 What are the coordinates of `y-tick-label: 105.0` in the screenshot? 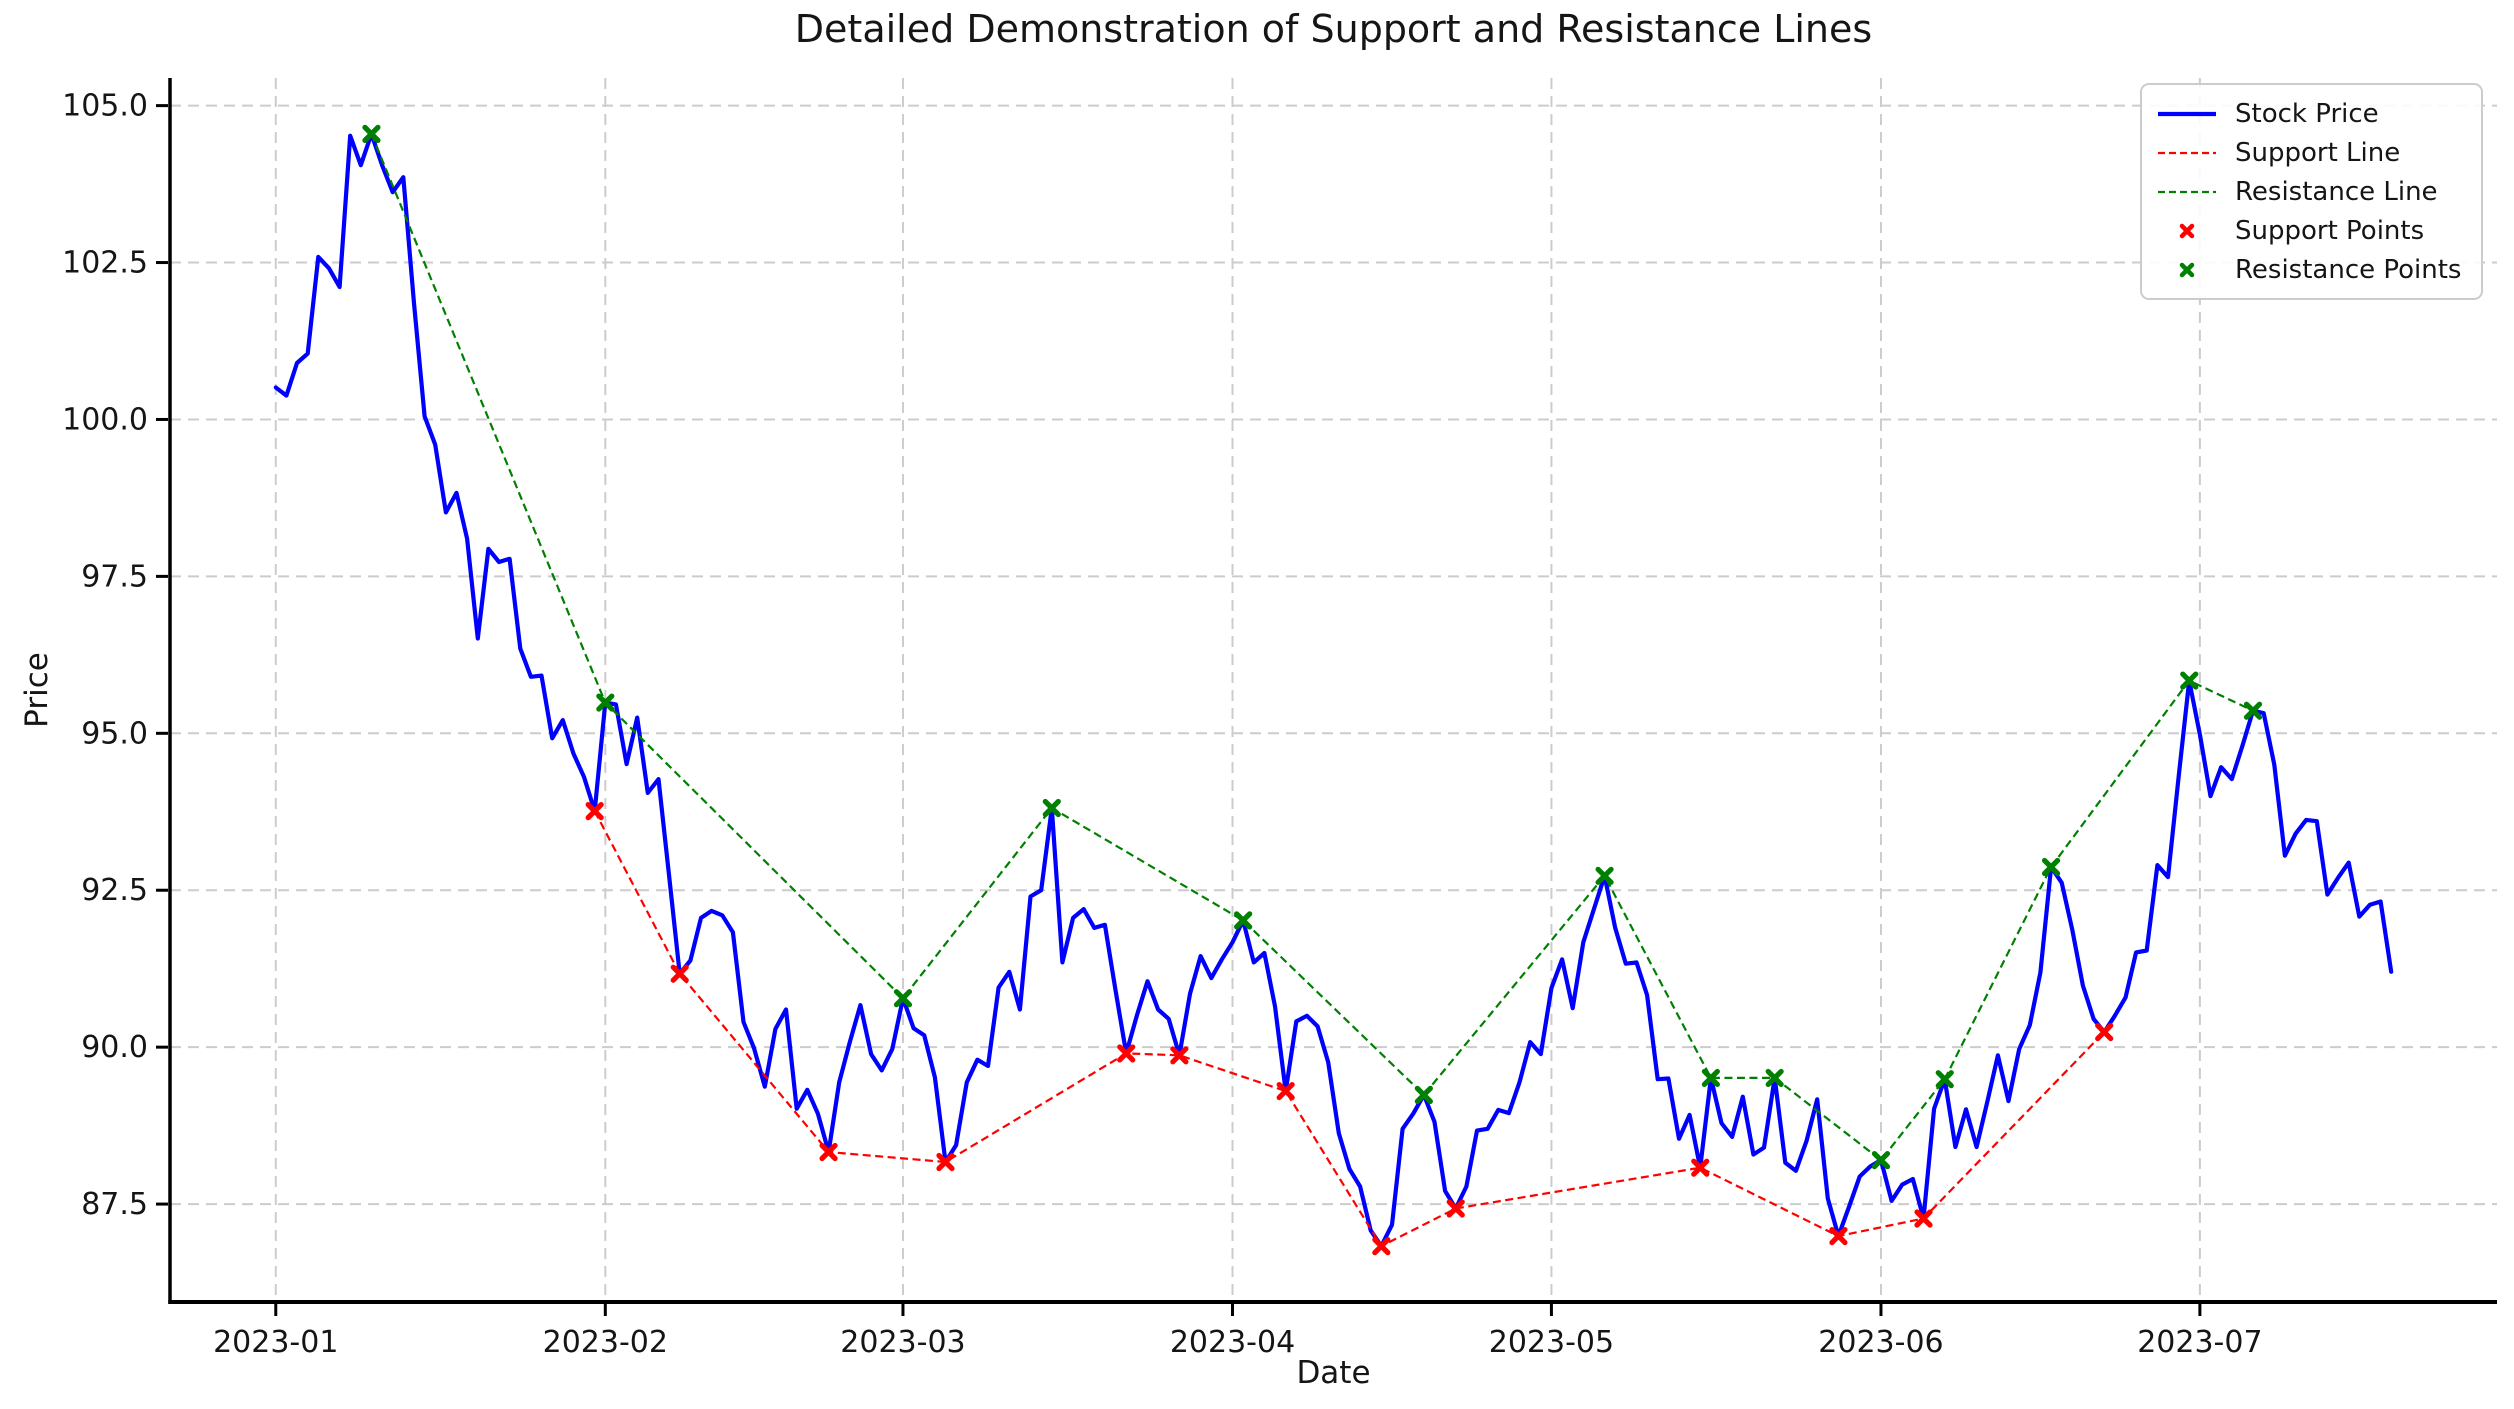 It's located at (105, 106).